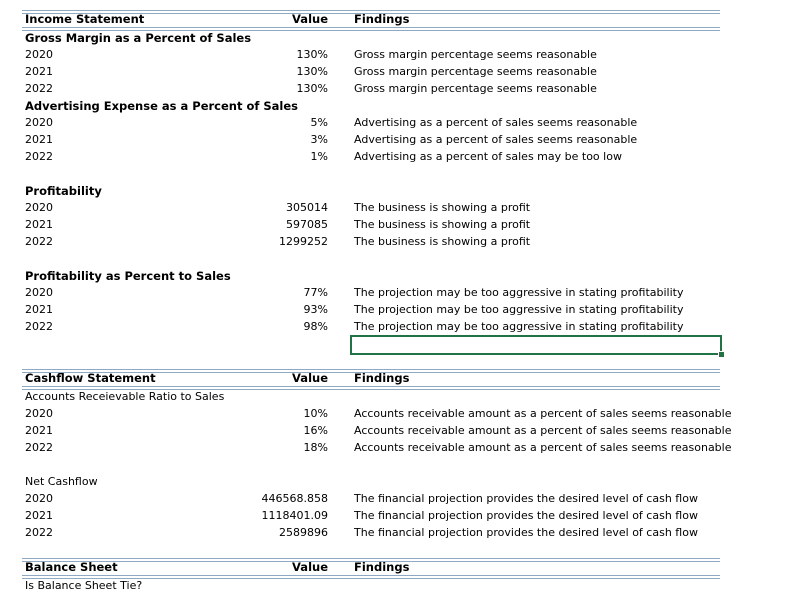 The height and width of the screenshot is (593, 794). Describe the element at coordinates (138, 38) in the screenshot. I see `group-title: Gross Margin as a Percent of Sales` at that location.